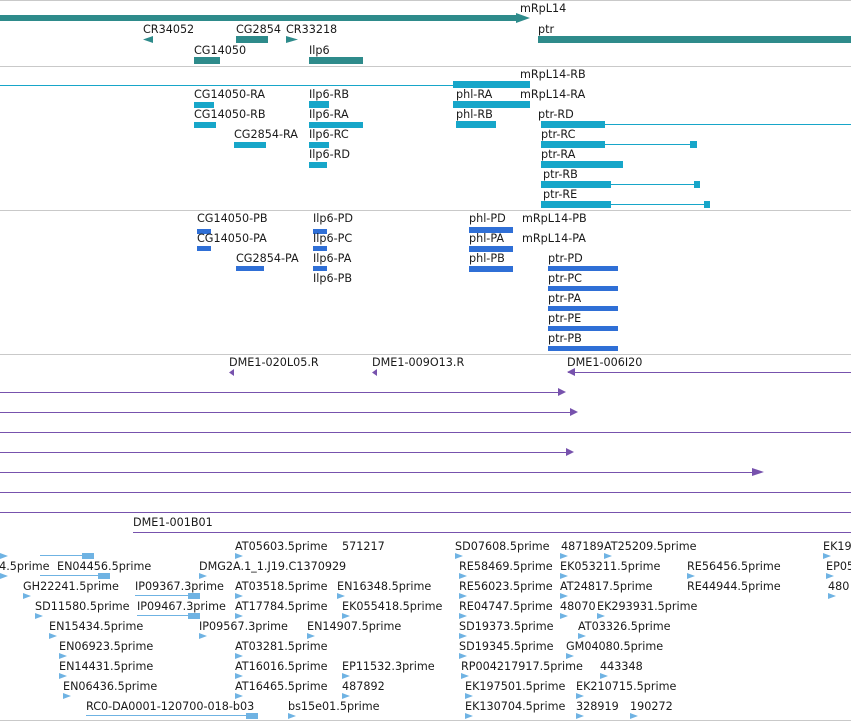 The image size is (851, 722). I want to click on est-label: IP09567.3prime, so click(243, 626).